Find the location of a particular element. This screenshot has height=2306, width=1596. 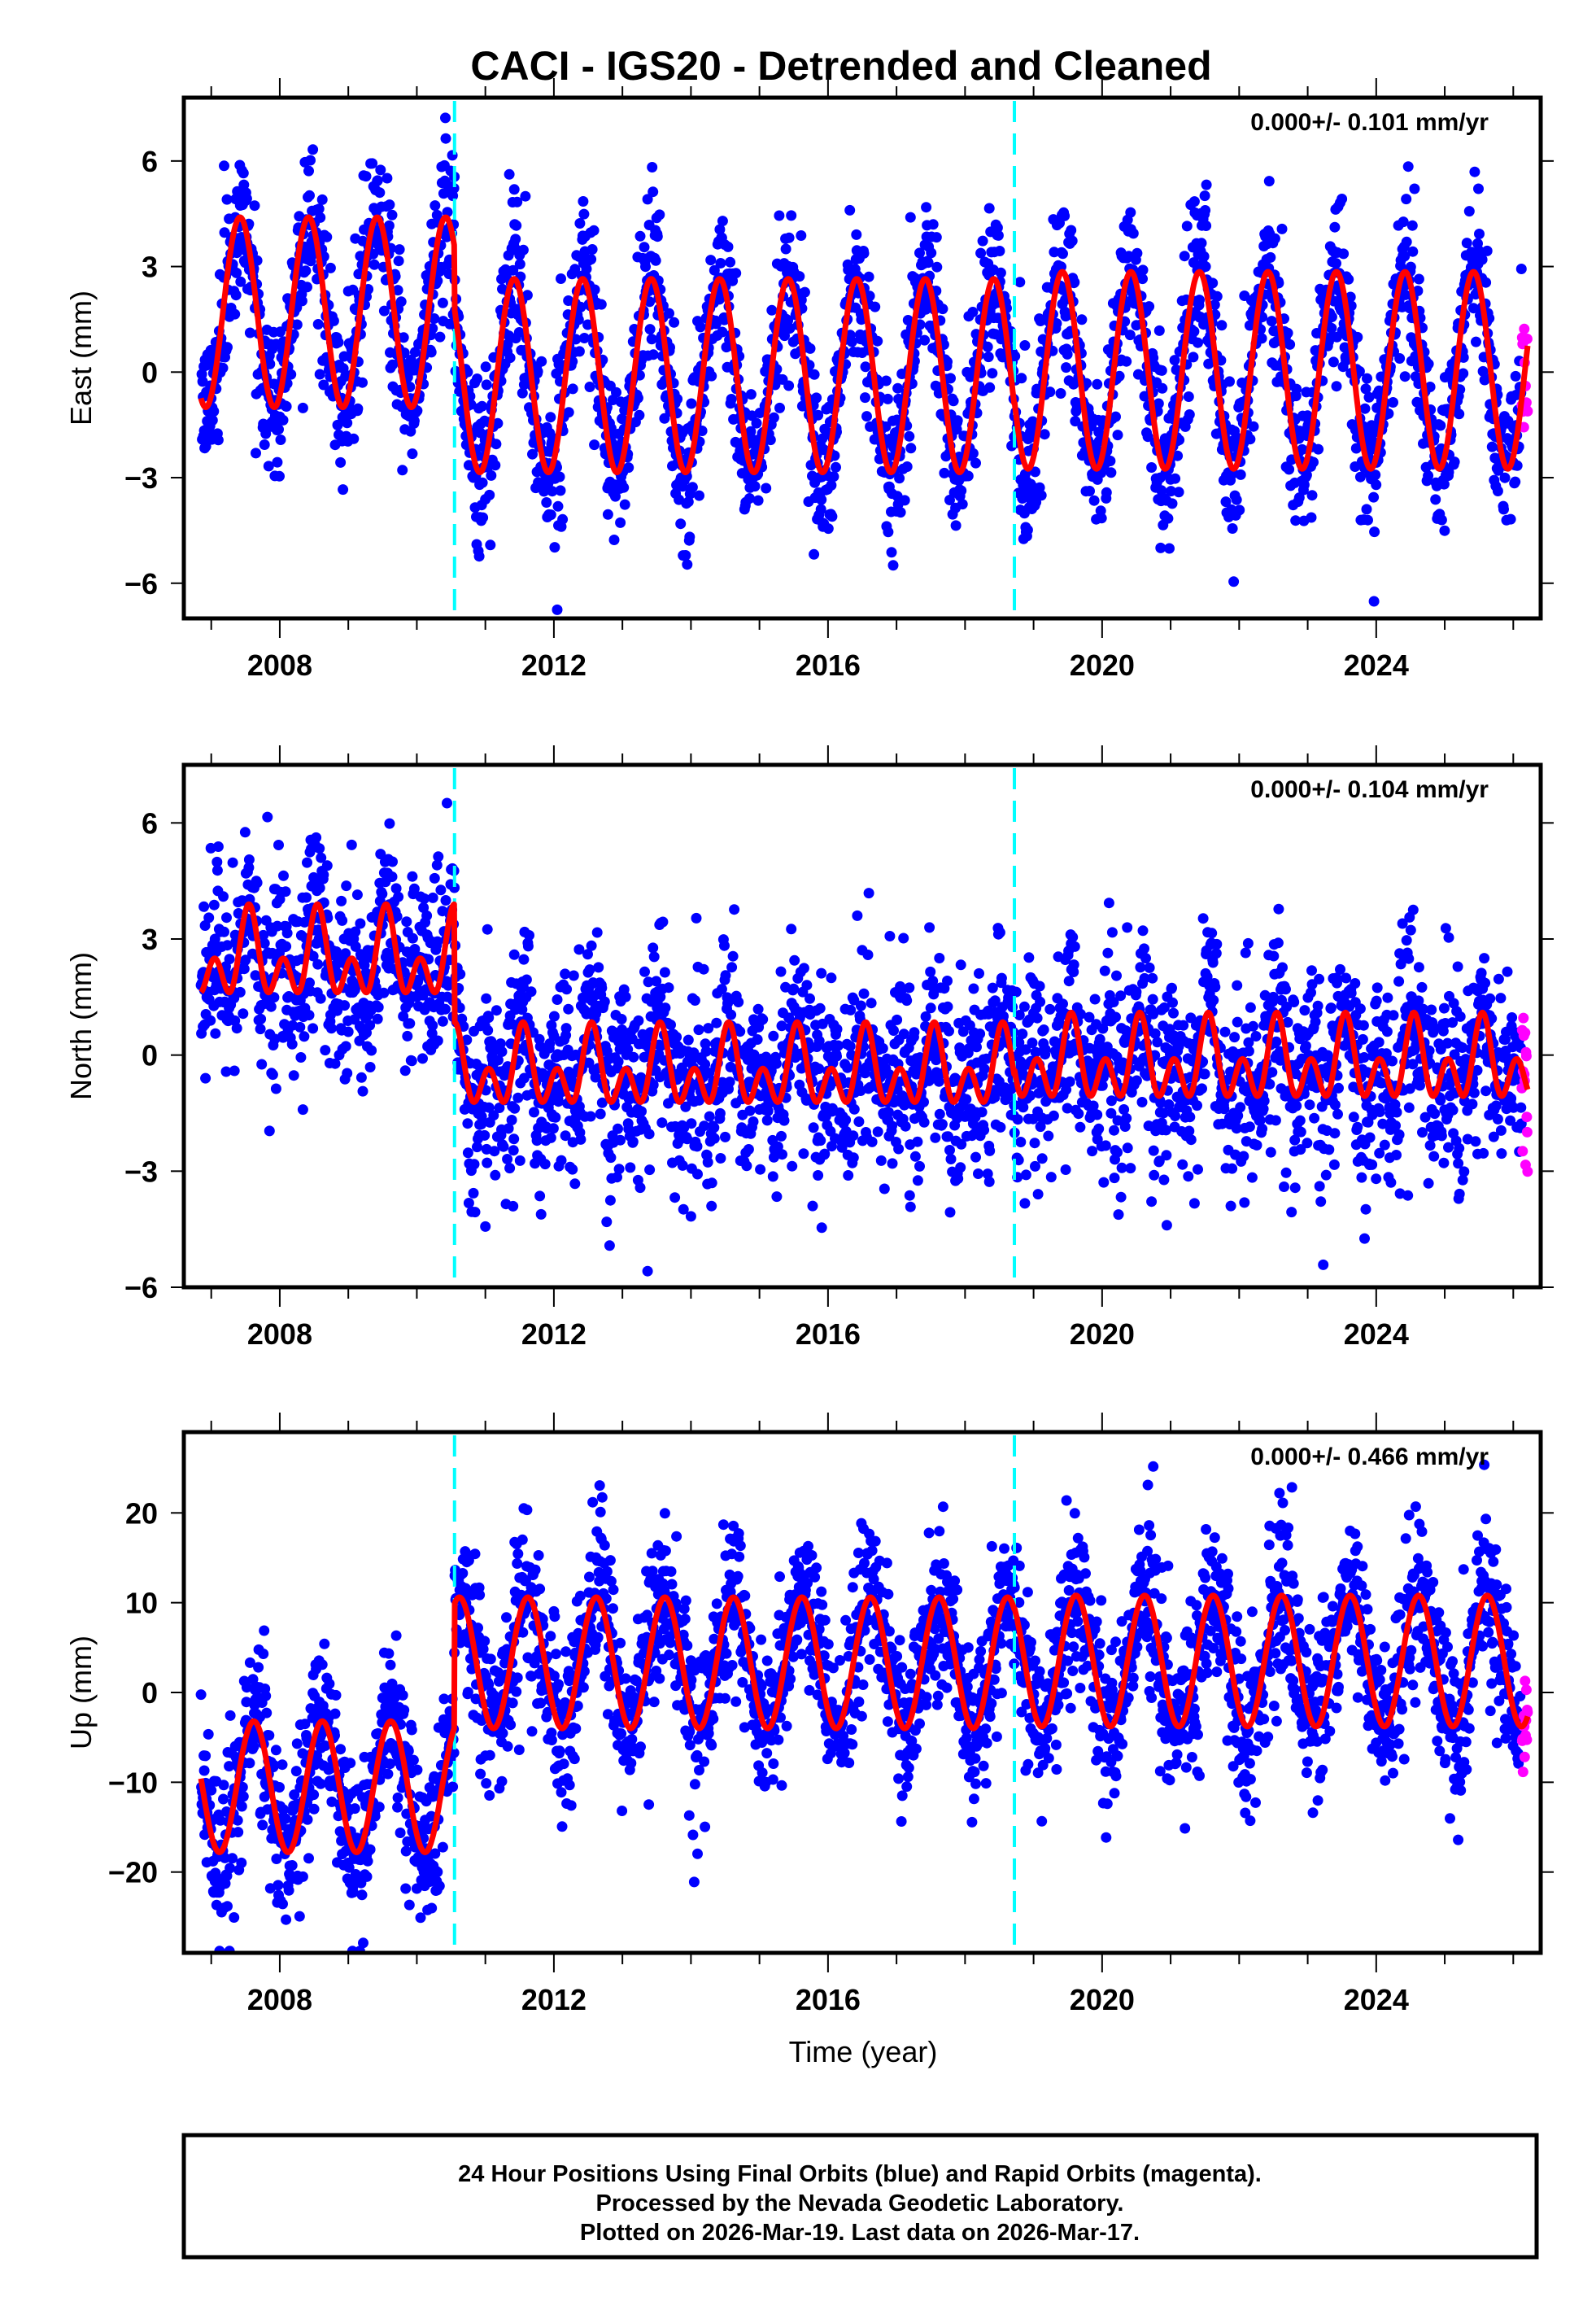

y-tick-label: −3 is located at coordinates (141, 478).